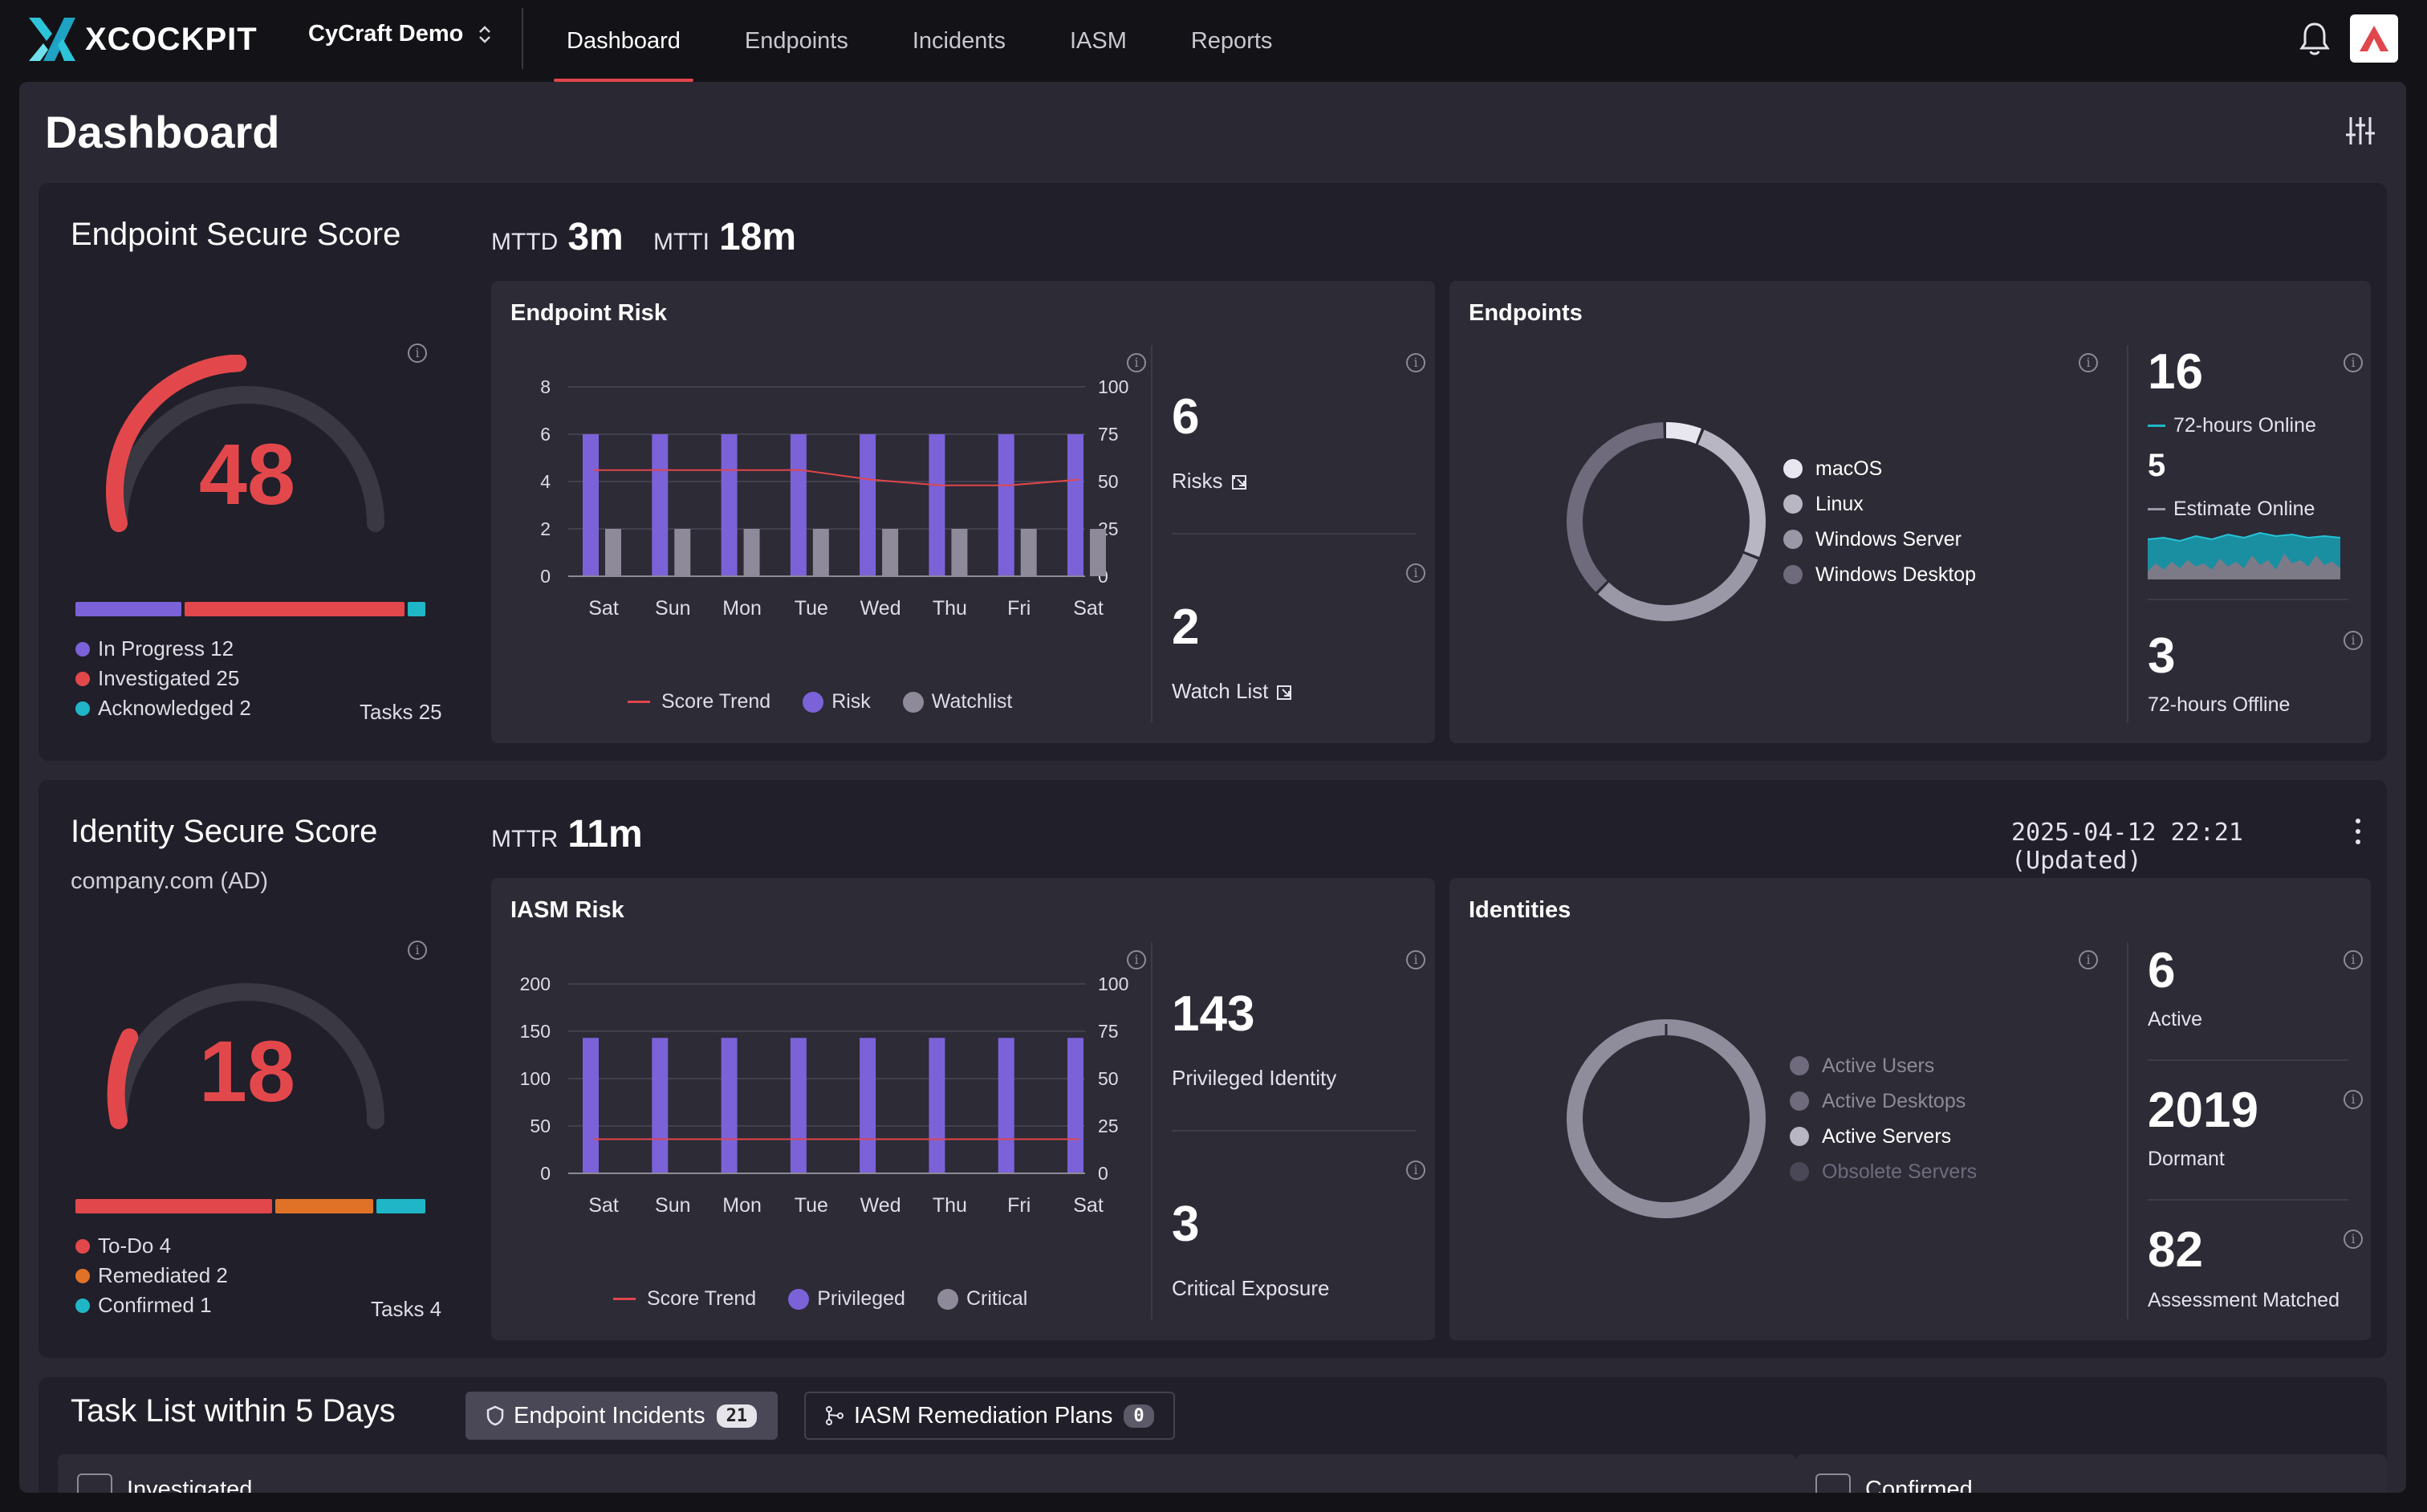 The image size is (2427, 1512). Describe the element at coordinates (837, 702) in the screenshot. I see `legend-risk: Risk` at that location.